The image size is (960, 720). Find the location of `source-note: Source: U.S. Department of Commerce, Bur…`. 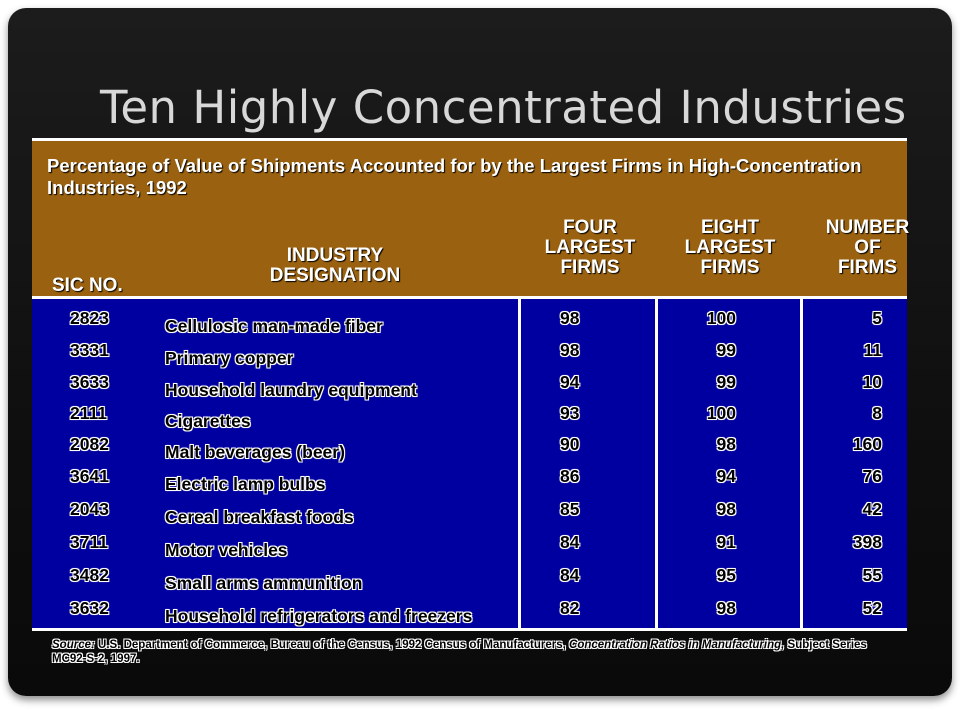

source-note: Source: U.S. Department of Commerce, Bur… is located at coordinates (477, 652).